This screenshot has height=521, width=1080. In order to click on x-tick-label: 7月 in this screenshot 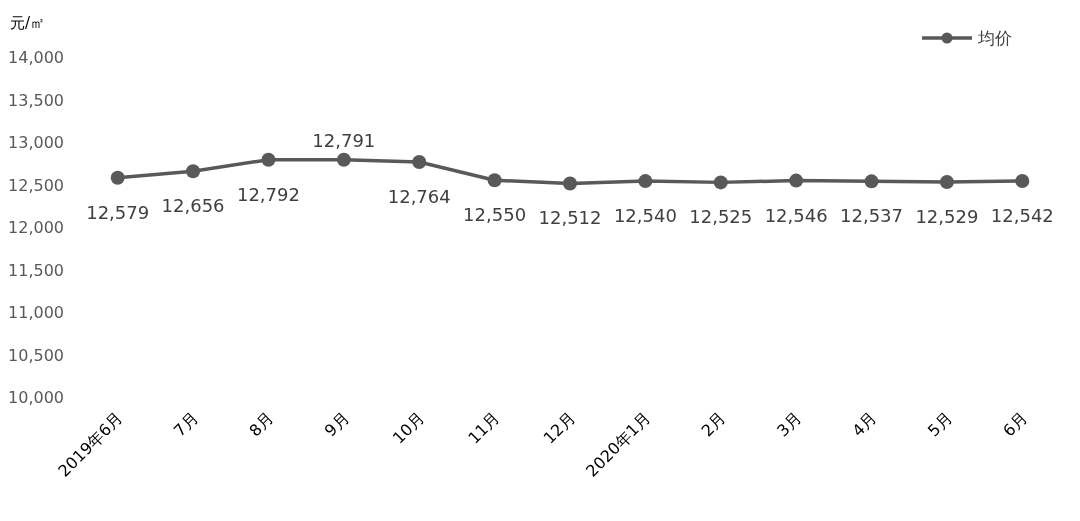, I will do `click(185, 424)`.